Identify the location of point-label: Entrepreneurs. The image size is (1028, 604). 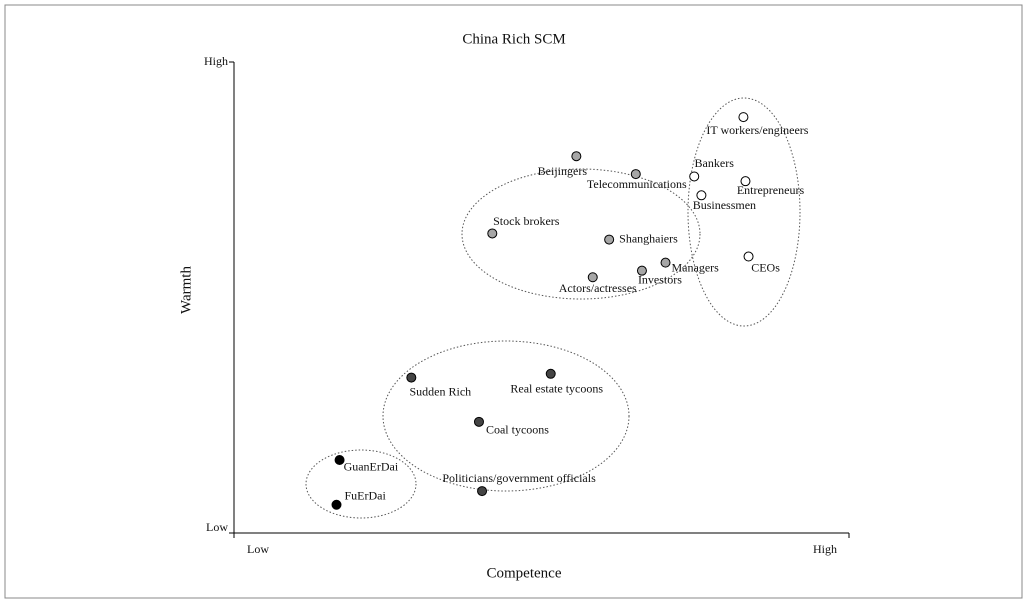
(771, 190).